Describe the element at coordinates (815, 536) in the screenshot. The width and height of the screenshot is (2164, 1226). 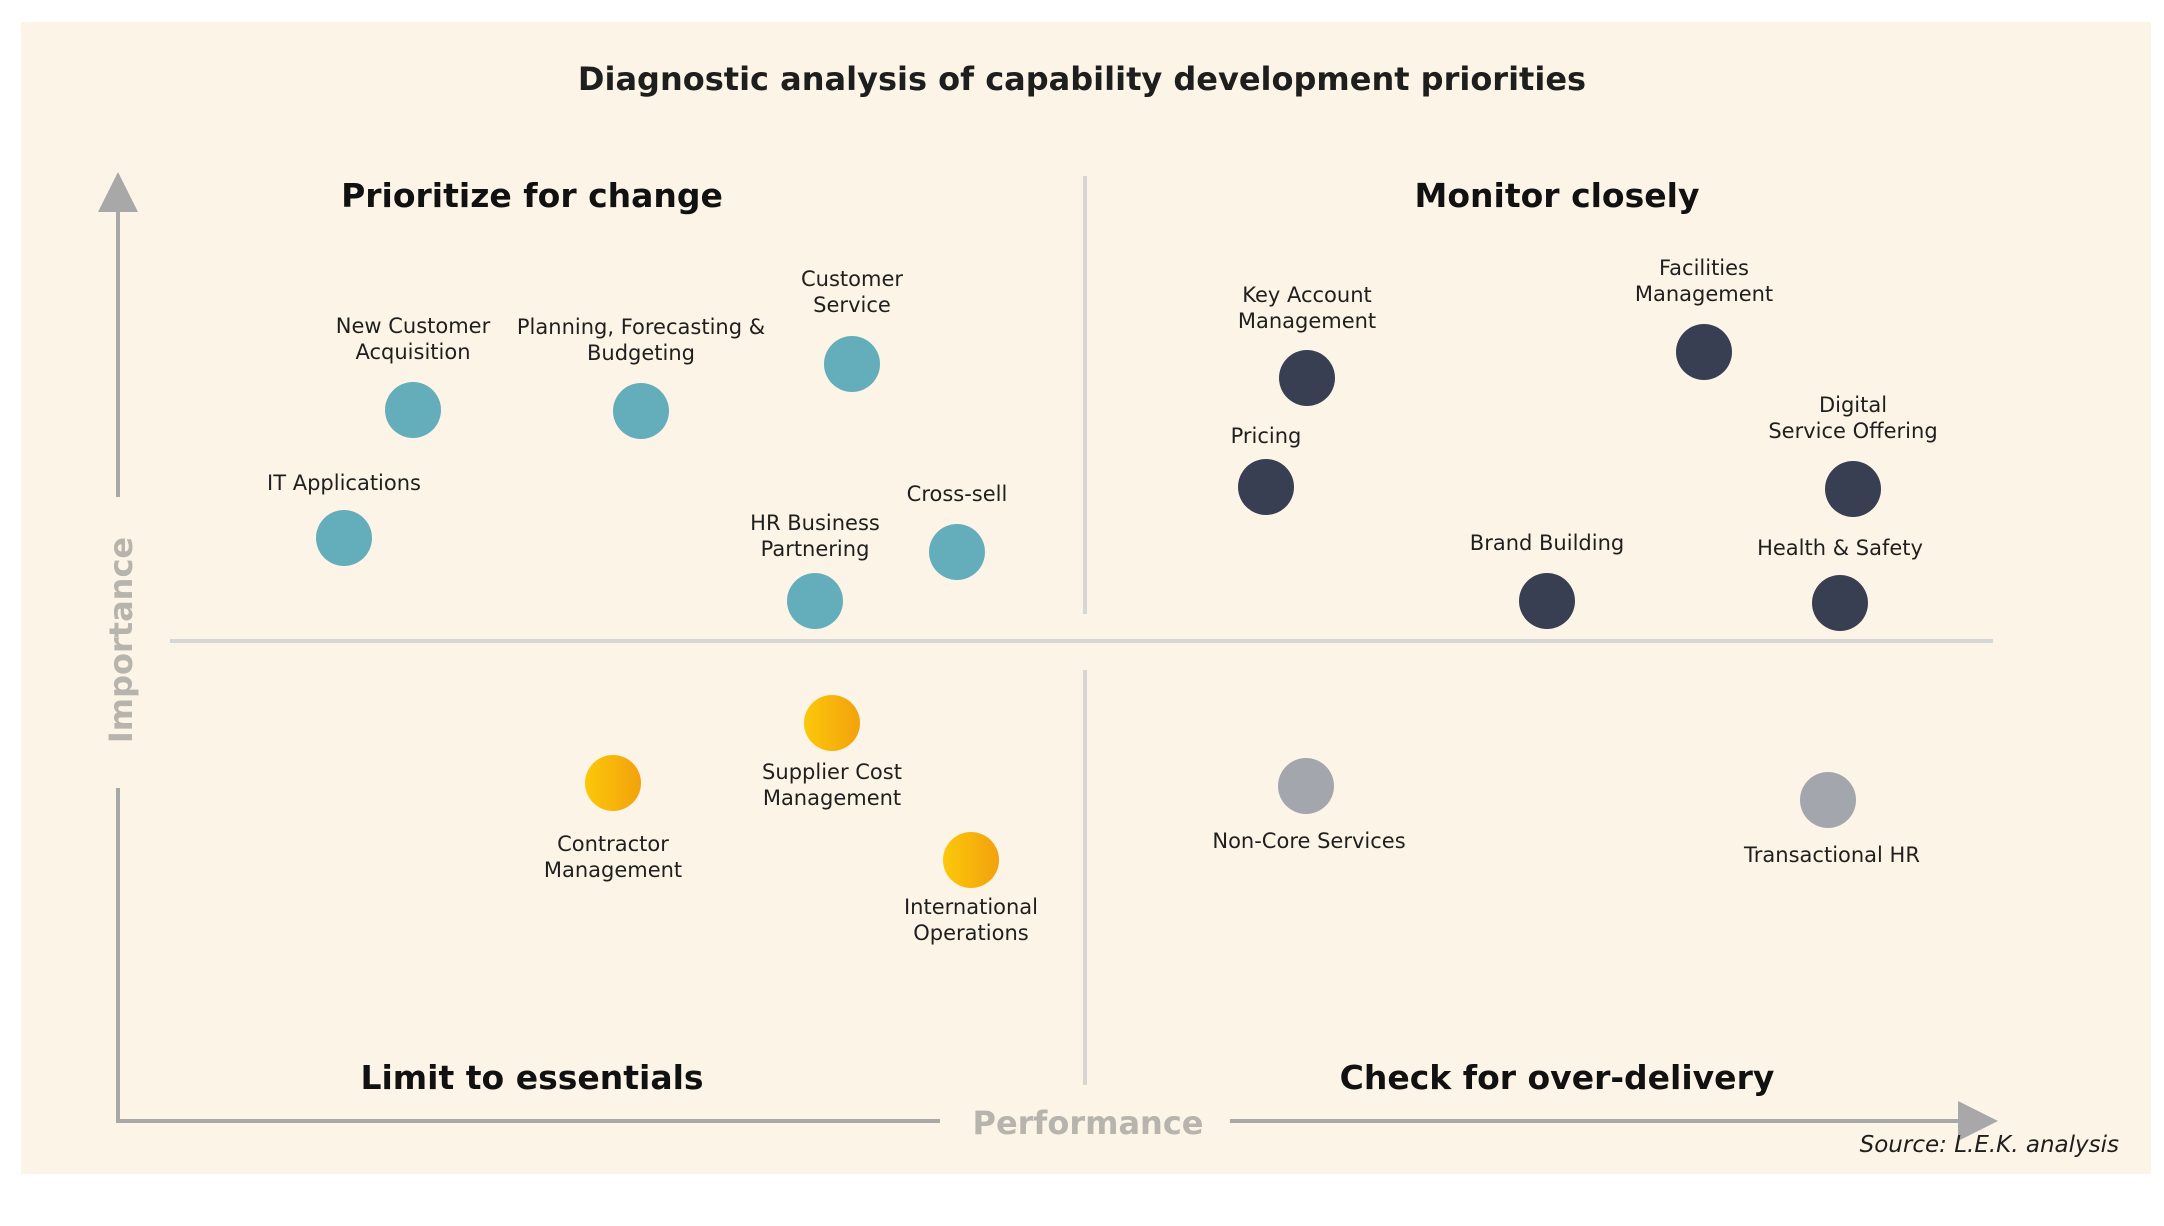
I see `label-hr-business-partnering: HR Business Partnering` at that location.